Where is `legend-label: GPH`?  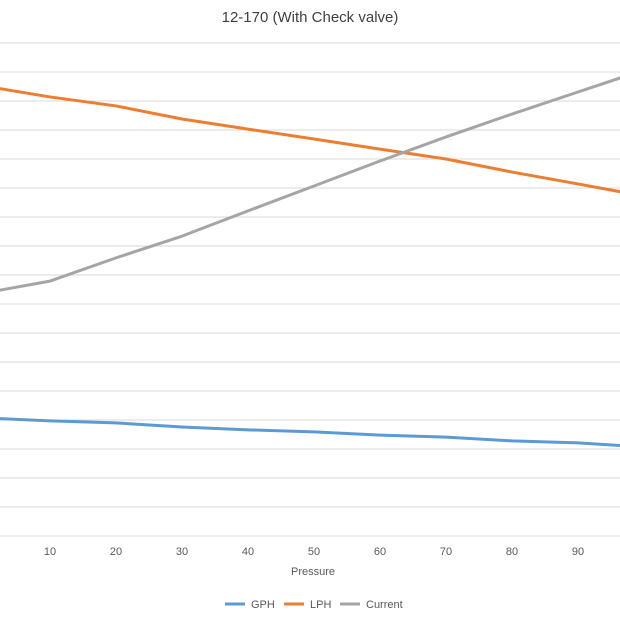 legend-label: GPH is located at coordinates (263, 605).